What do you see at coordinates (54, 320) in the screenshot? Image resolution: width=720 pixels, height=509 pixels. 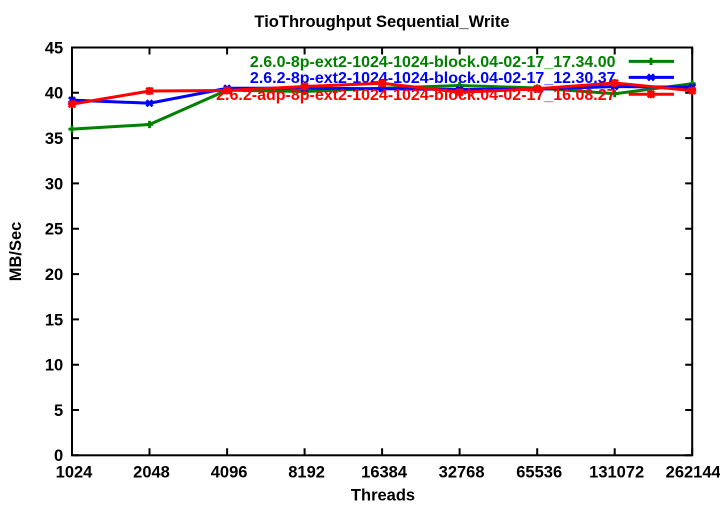 I see `svg-text: 15` at bounding box center [54, 320].